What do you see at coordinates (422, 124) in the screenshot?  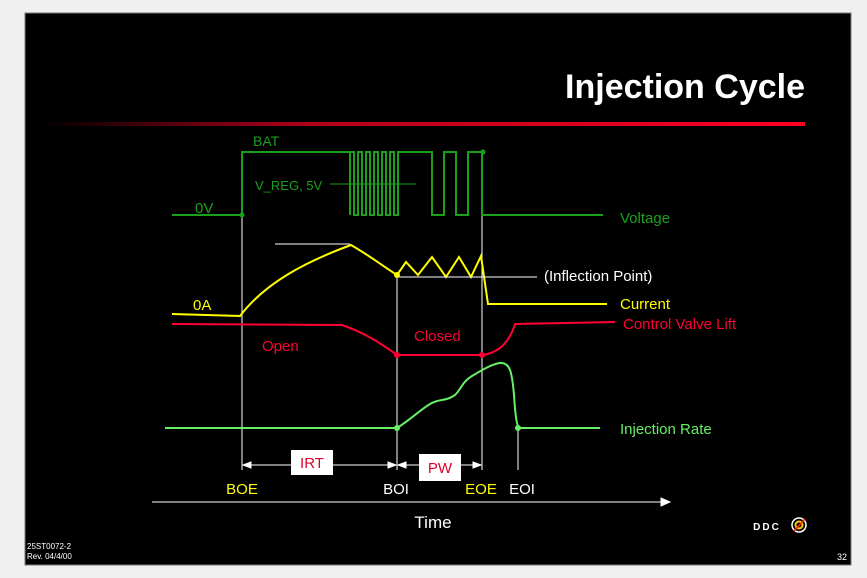 I see `title-underline` at bounding box center [422, 124].